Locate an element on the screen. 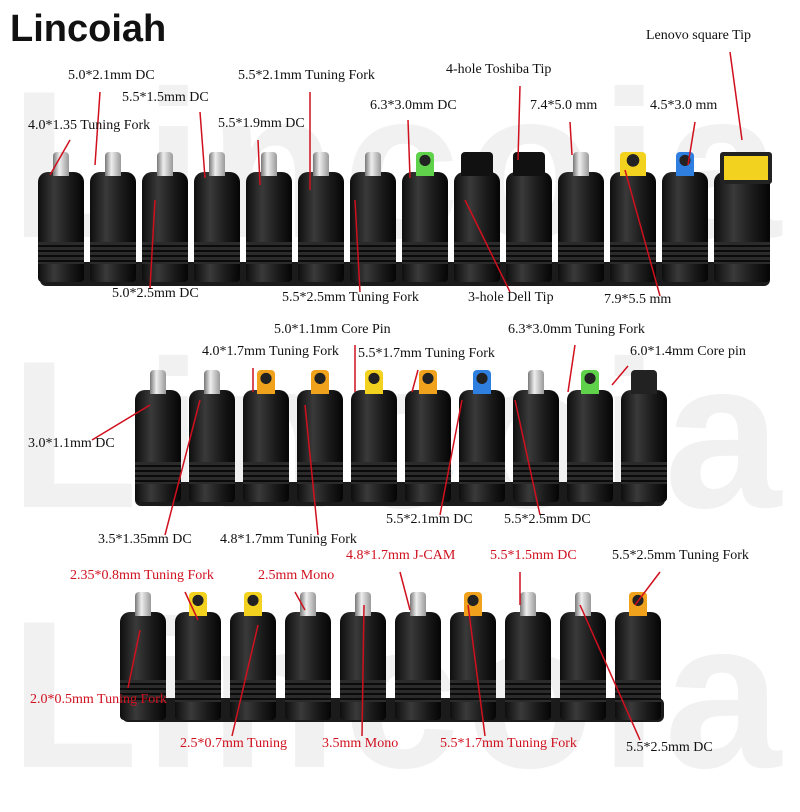 The height and width of the screenshot is (812, 800). tip-label: 5.5*2.1mm DC is located at coordinates (429, 519).